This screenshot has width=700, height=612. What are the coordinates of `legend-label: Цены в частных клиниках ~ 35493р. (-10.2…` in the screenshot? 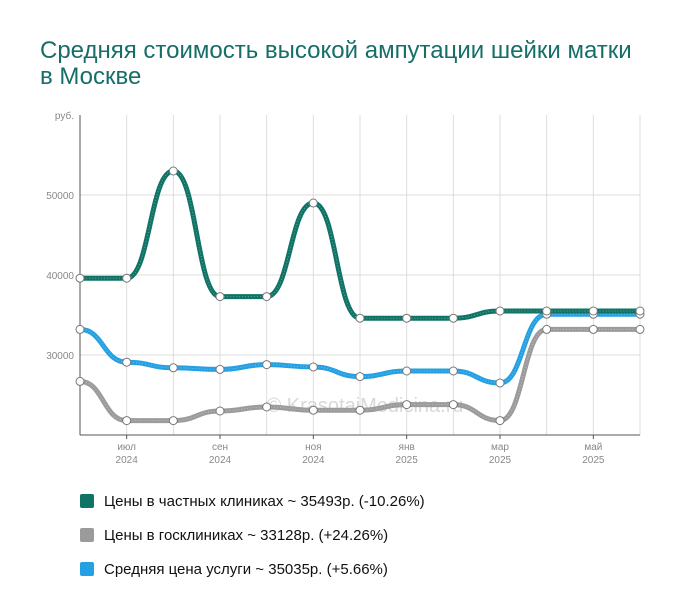 It's located at (264, 501).